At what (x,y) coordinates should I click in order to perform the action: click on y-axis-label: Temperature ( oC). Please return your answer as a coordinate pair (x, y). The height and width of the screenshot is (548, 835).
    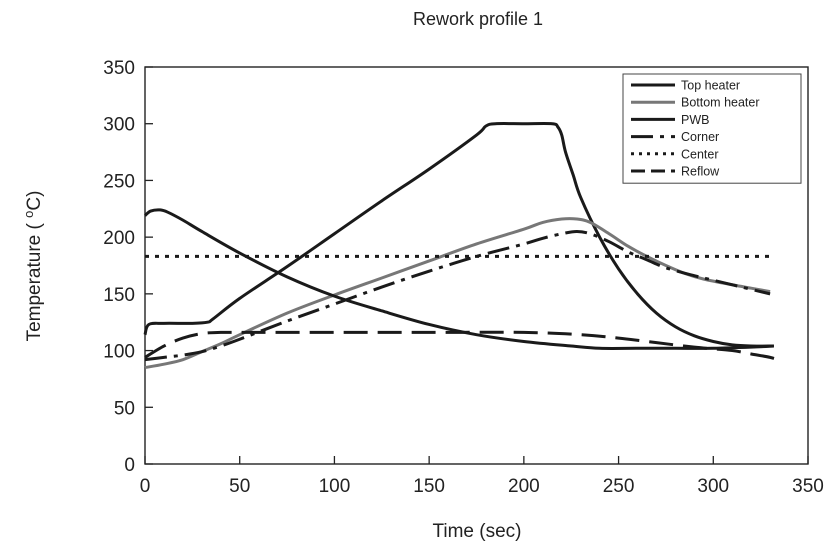
    Looking at the image, I should click on (33, 266).